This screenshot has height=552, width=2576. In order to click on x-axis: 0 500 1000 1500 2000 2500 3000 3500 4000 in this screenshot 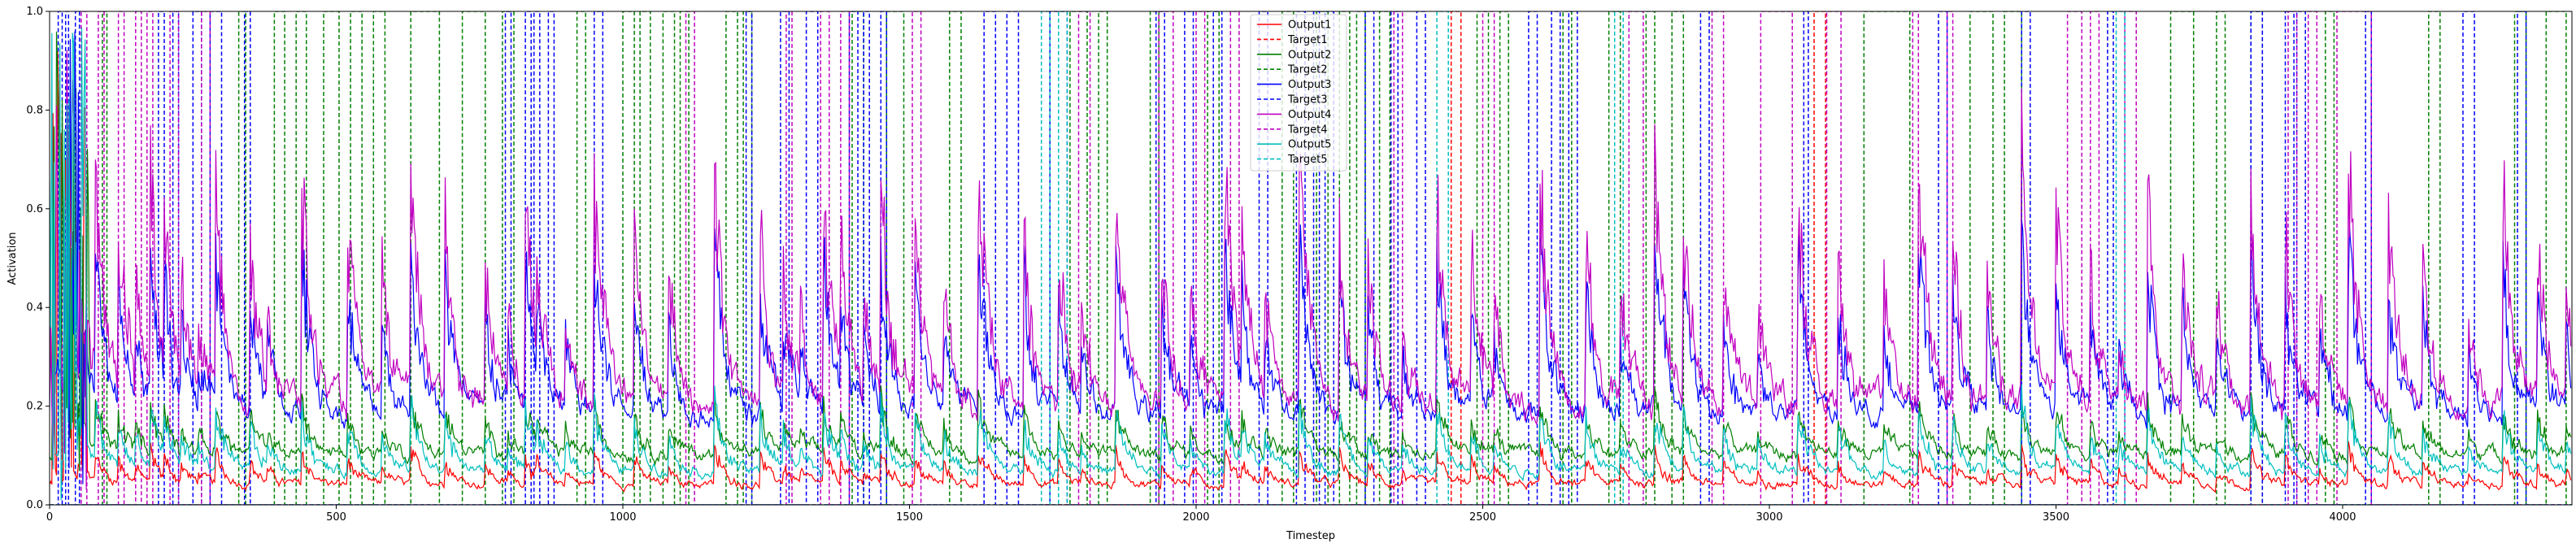, I will do `click(1201, 514)`.